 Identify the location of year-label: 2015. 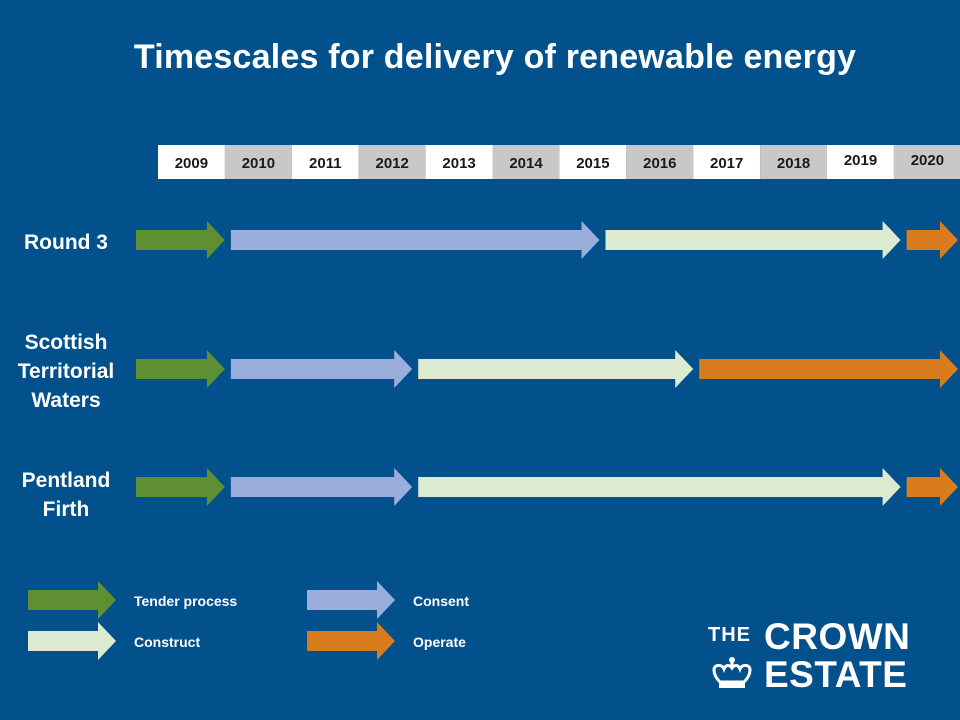
(592, 163).